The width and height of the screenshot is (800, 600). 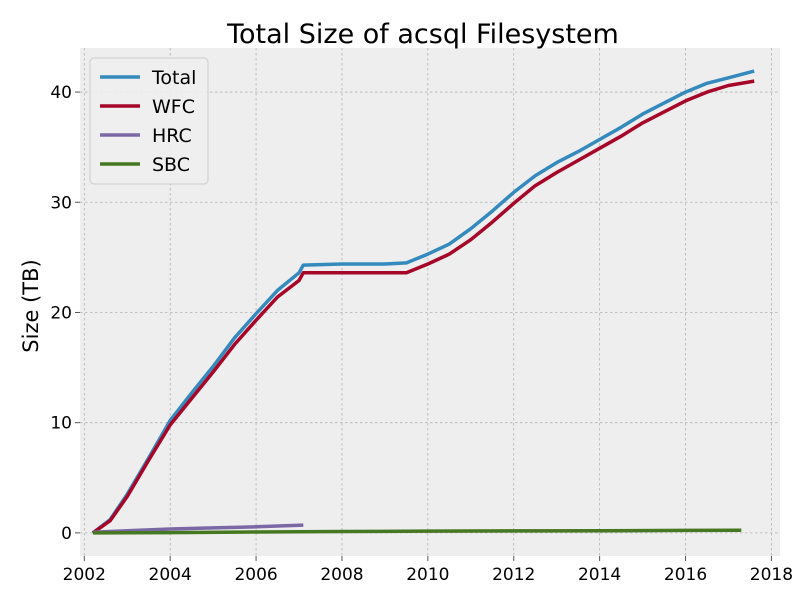 What do you see at coordinates (170, 575) in the screenshot?
I see `x-tick-label: 2004` at bounding box center [170, 575].